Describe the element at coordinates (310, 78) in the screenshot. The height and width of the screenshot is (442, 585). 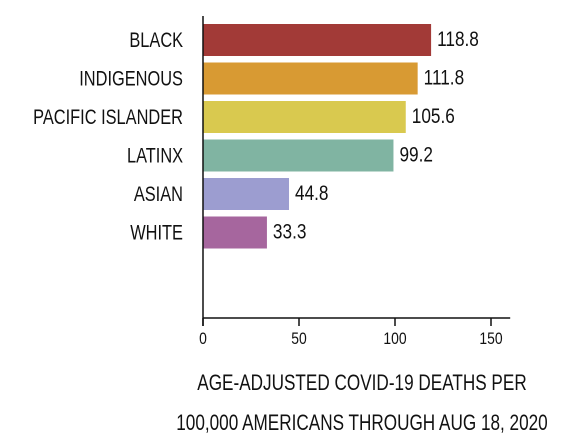
I see `bar-indigenous` at that location.